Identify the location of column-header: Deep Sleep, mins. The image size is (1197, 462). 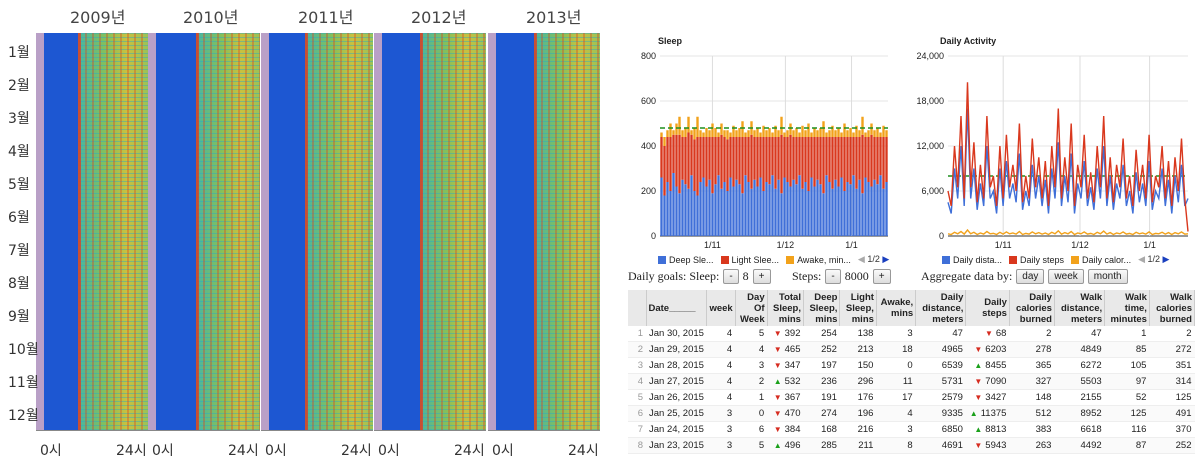
(822, 308).